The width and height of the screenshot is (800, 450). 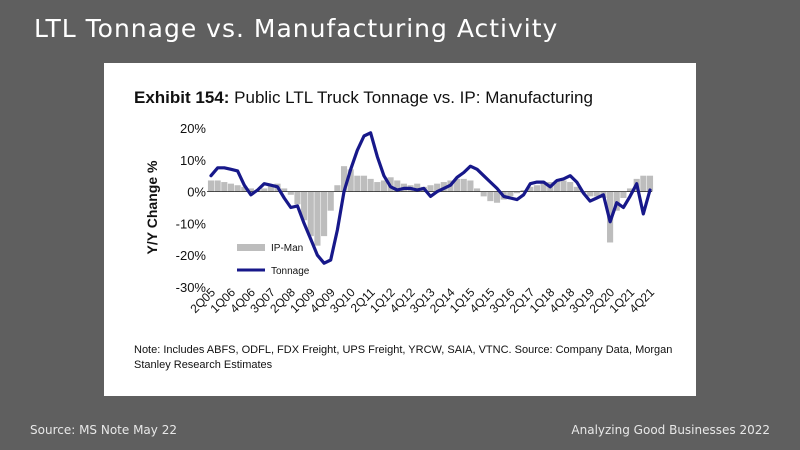 What do you see at coordinates (296, 28) in the screenshot?
I see `slide-title: LTL Tonnage vs. Manufacturing Activity` at bounding box center [296, 28].